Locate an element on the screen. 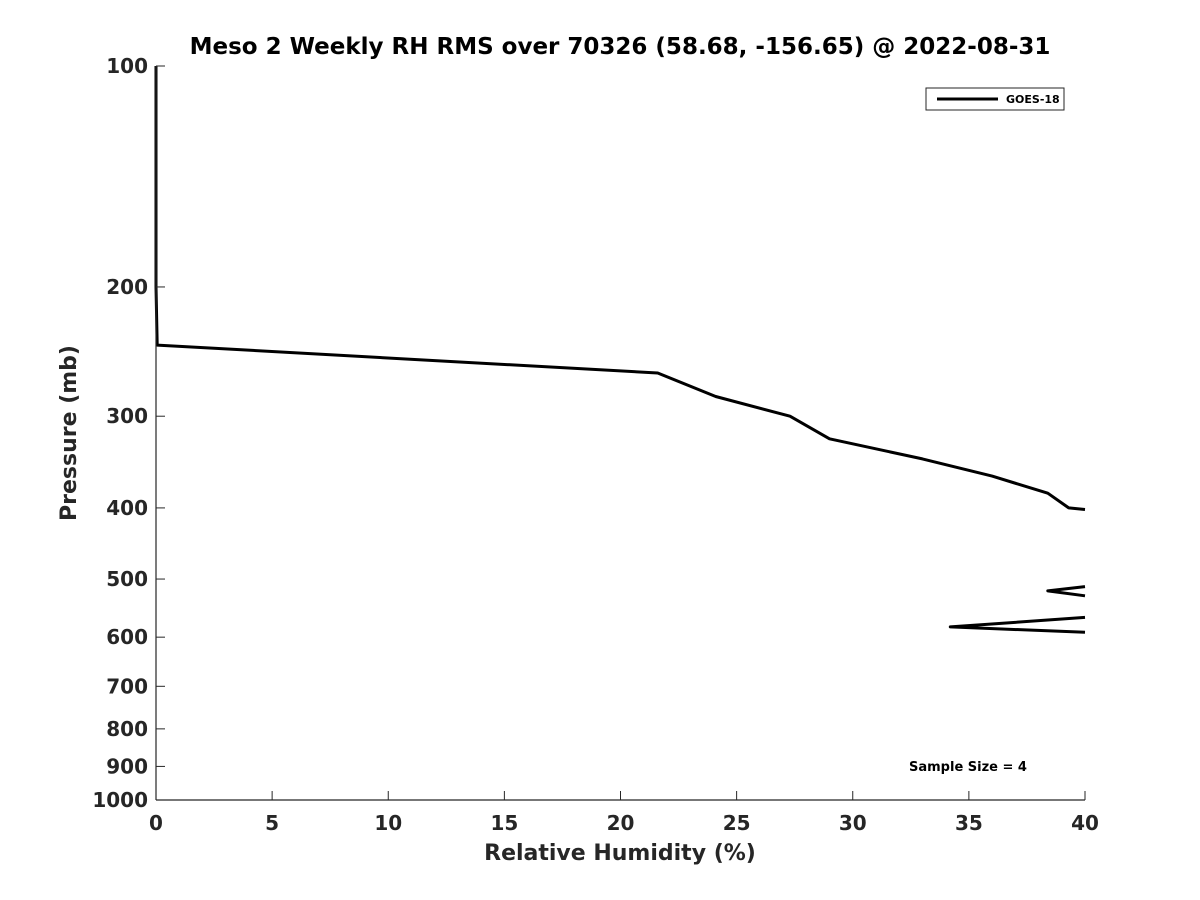  y-tick-label: 700 is located at coordinates (127, 686).